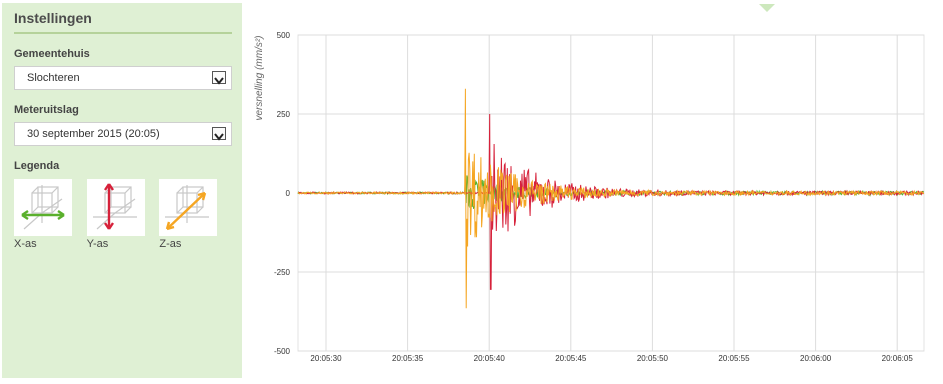  Describe the element at coordinates (170, 244) in the screenshot. I see `legend-label-z: Z-as` at that location.